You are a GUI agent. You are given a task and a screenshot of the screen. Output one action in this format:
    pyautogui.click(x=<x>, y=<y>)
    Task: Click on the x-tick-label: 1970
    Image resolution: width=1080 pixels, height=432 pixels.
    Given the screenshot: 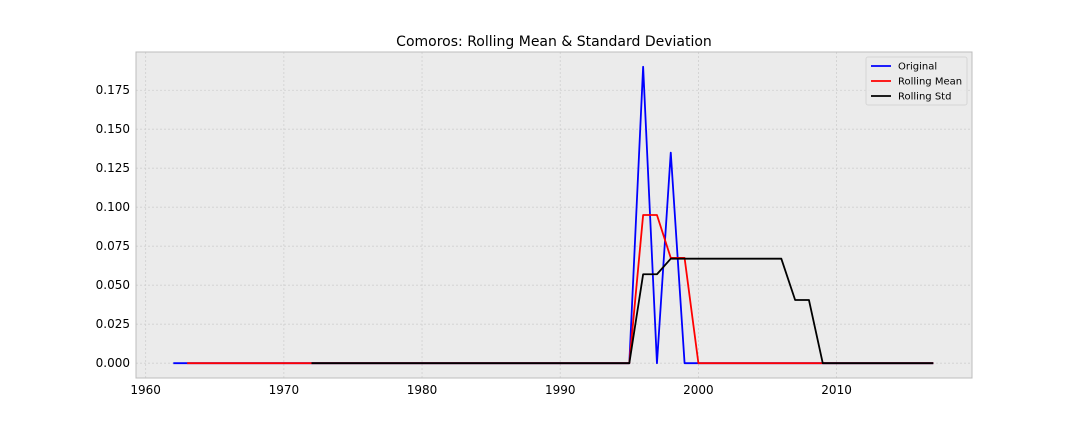 What is the action you would take?
    pyautogui.click(x=284, y=390)
    